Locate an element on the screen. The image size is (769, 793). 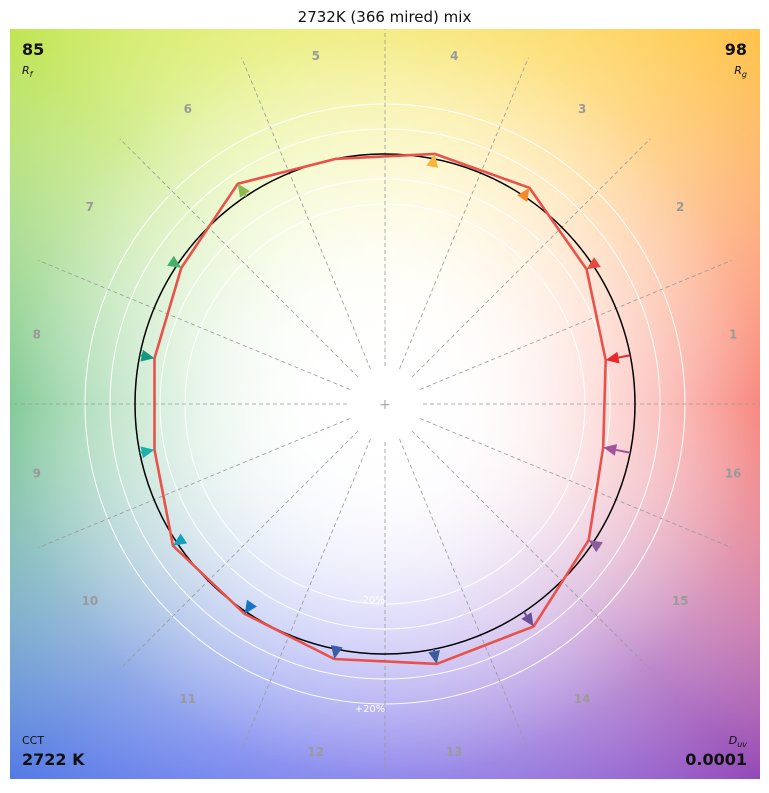
hue-bin-label-16: 16 is located at coordinates (733, 473).